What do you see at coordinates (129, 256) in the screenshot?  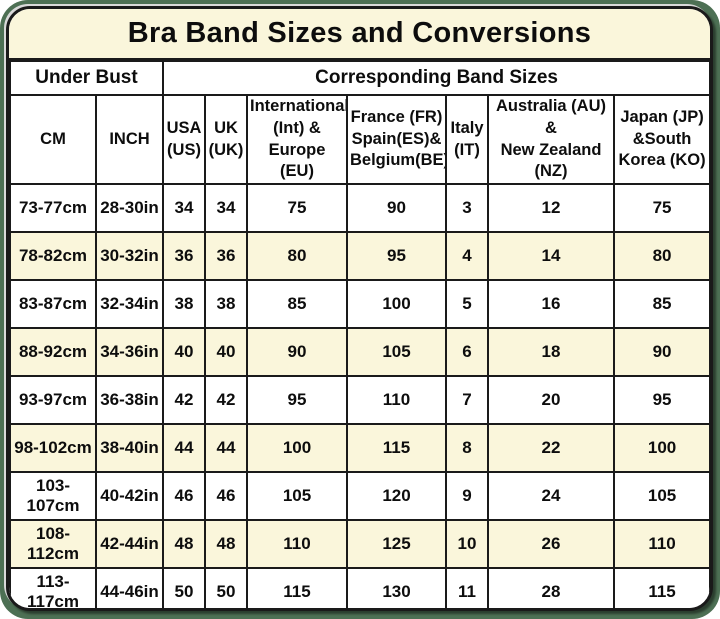 I see `cell-inch: 30-32in` at bounding box center [129, 256].